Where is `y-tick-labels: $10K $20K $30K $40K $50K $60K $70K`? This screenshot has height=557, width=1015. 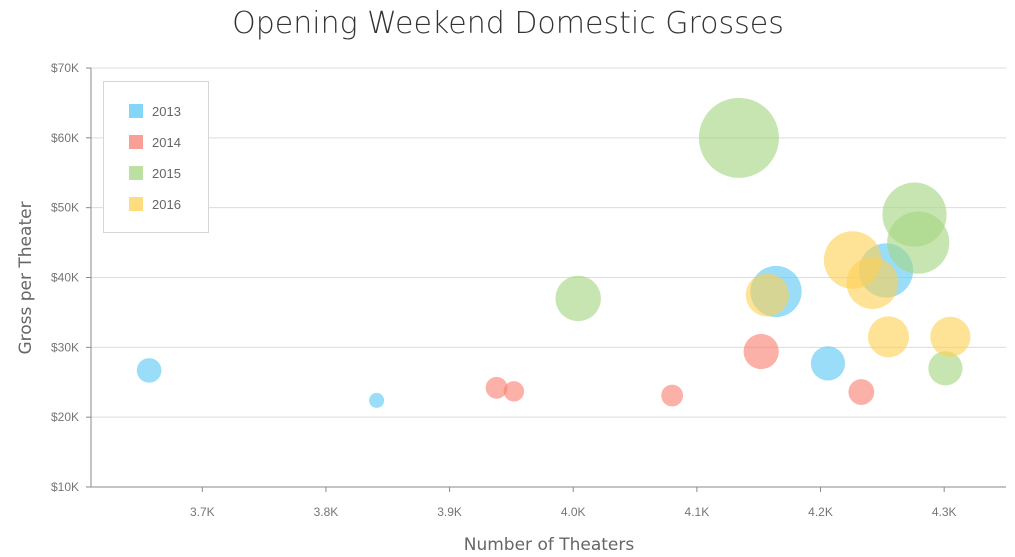 y-tick-labels: $10K $20K $30K $40K $50K $60K $70K is located at coordinates (71, 277).